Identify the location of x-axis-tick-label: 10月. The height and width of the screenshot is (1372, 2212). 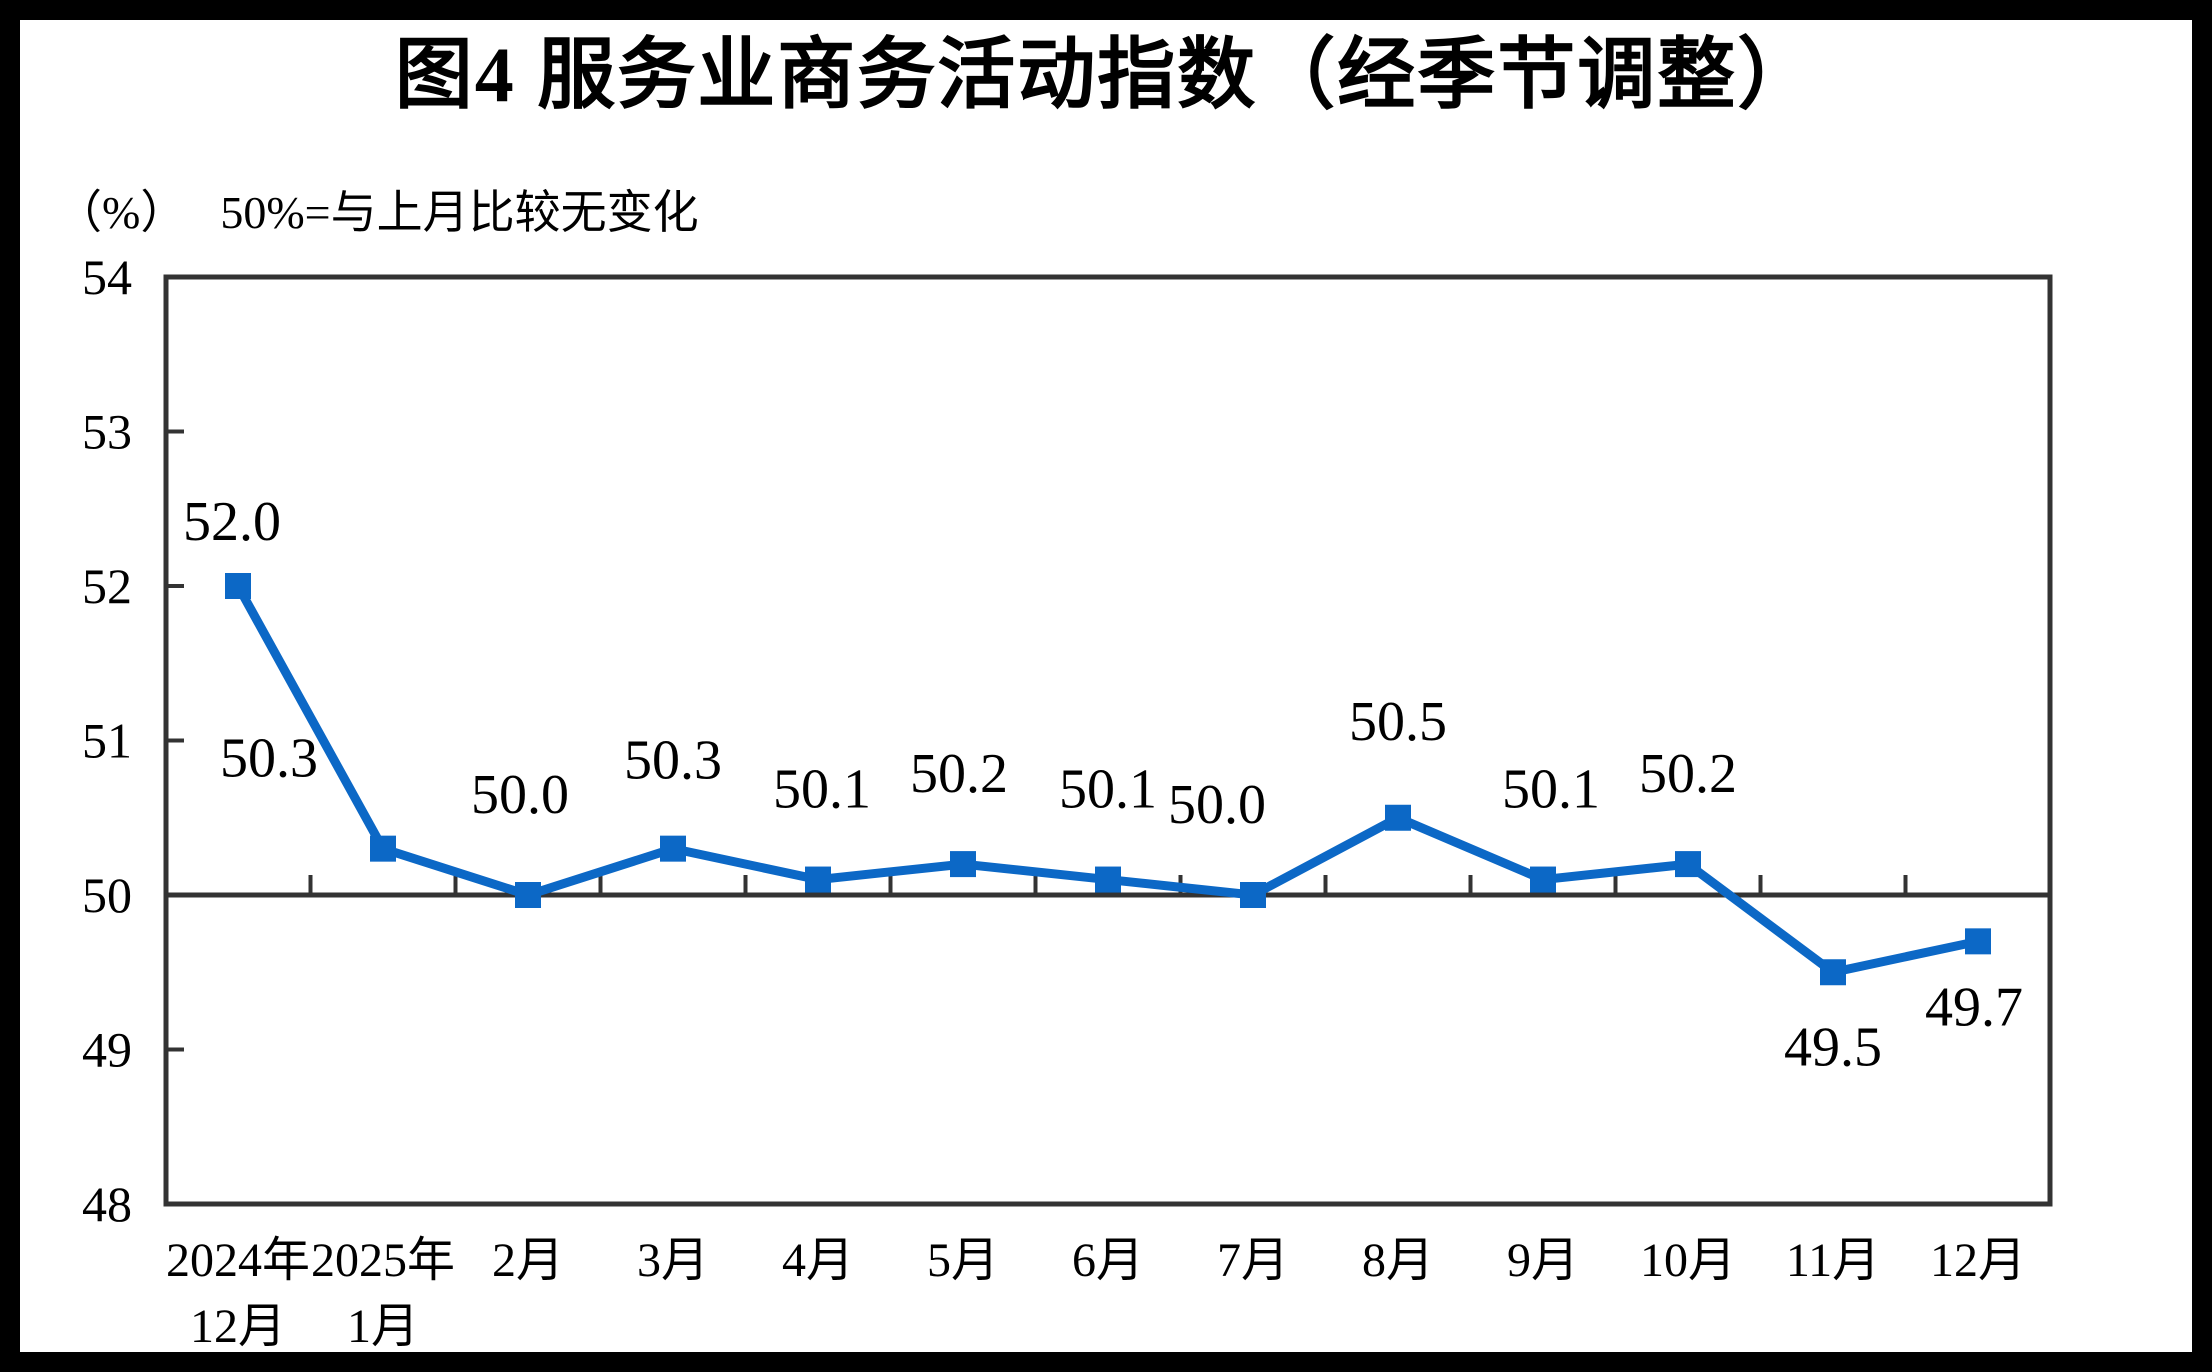
(1688, 1260).